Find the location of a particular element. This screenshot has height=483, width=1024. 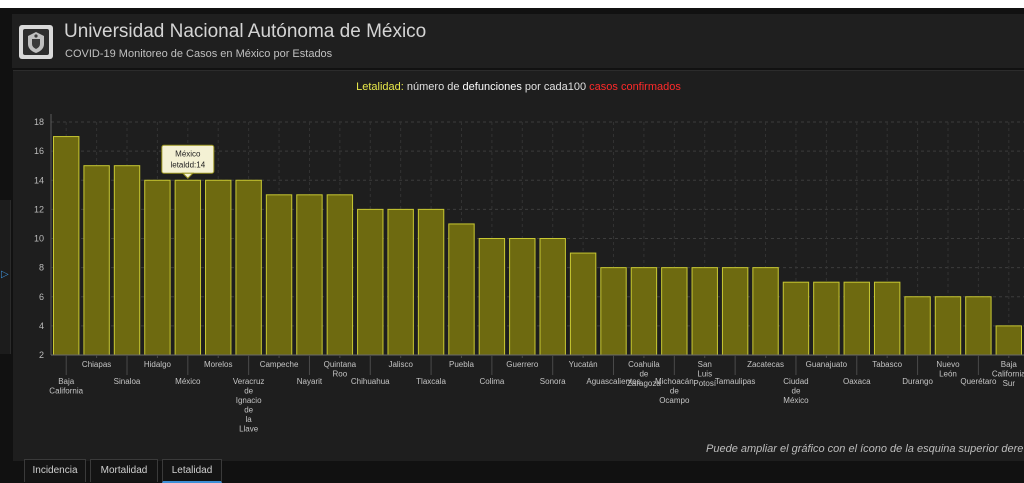

x-tick-label: Chiapas is located at coordinates (96, 364).